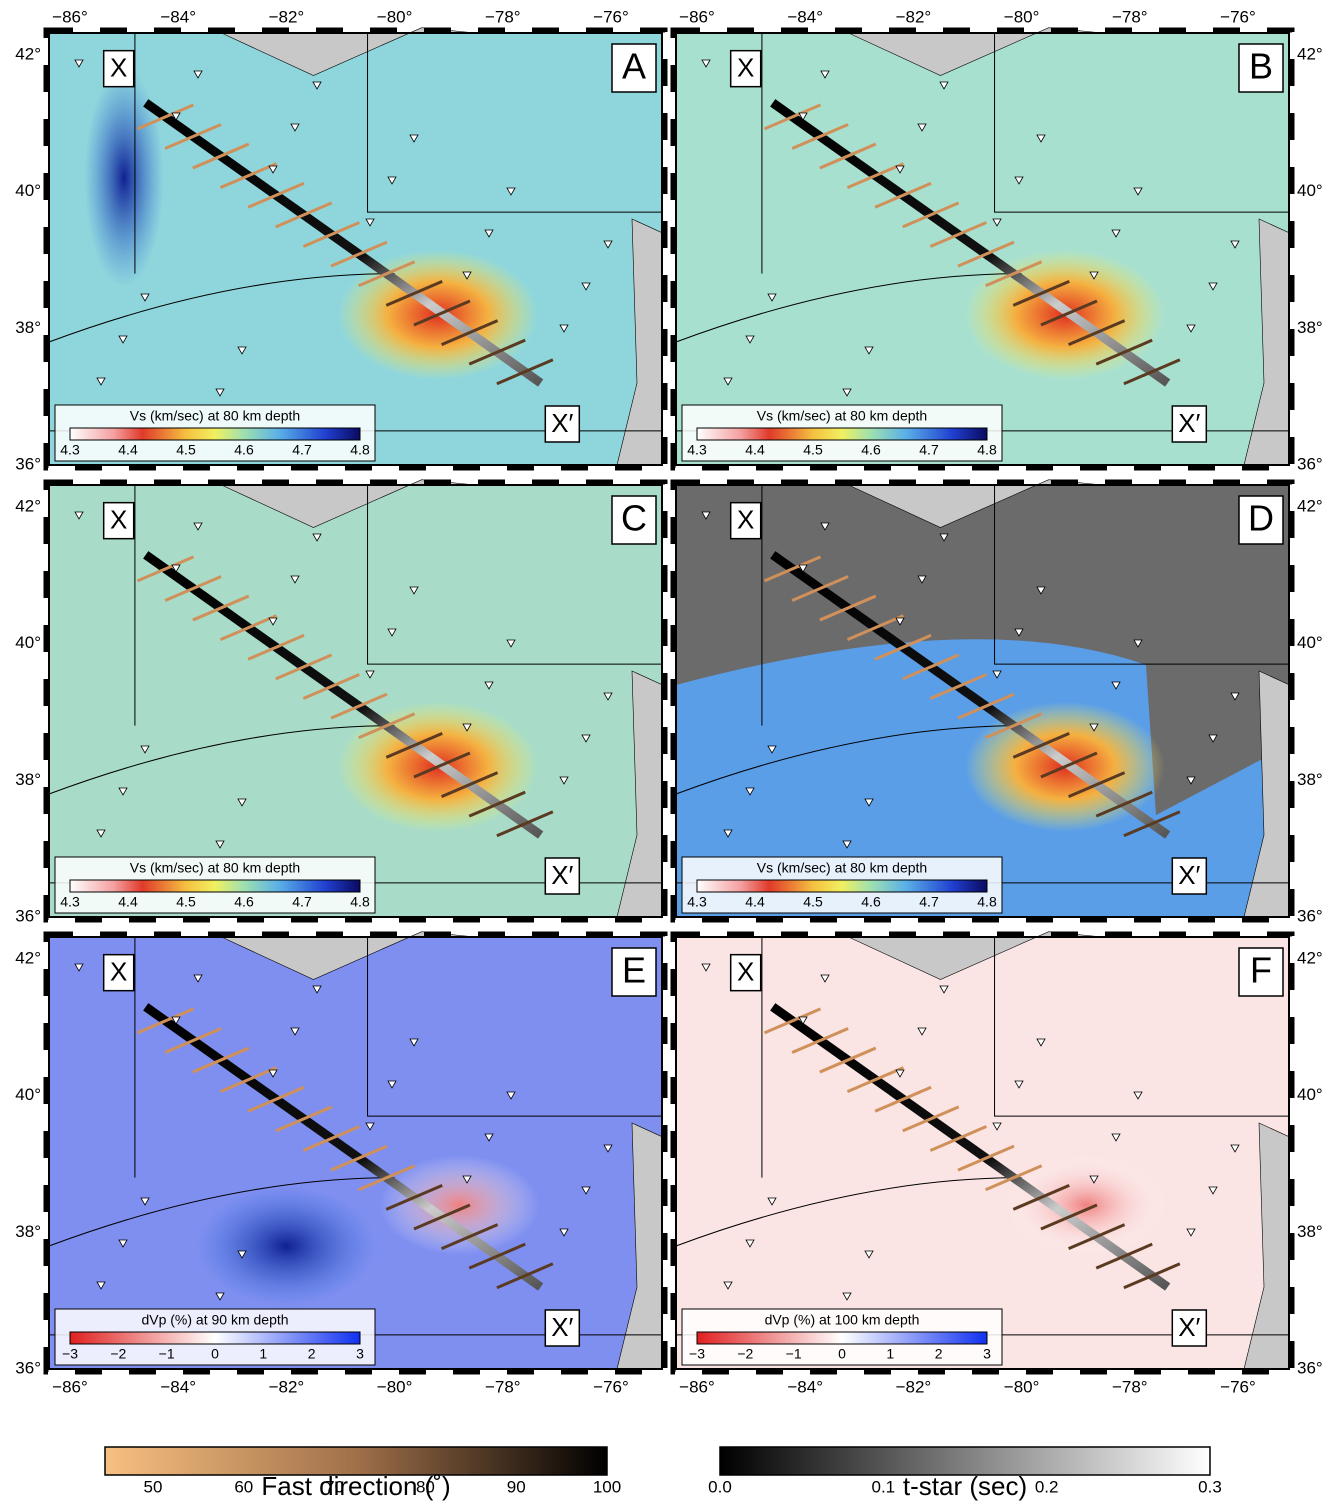 This screenshot has height=1505, width=1338. Describe the element at coordinates (395, 1386) in the screenshot. I see `lon-label: −80°` at that location.